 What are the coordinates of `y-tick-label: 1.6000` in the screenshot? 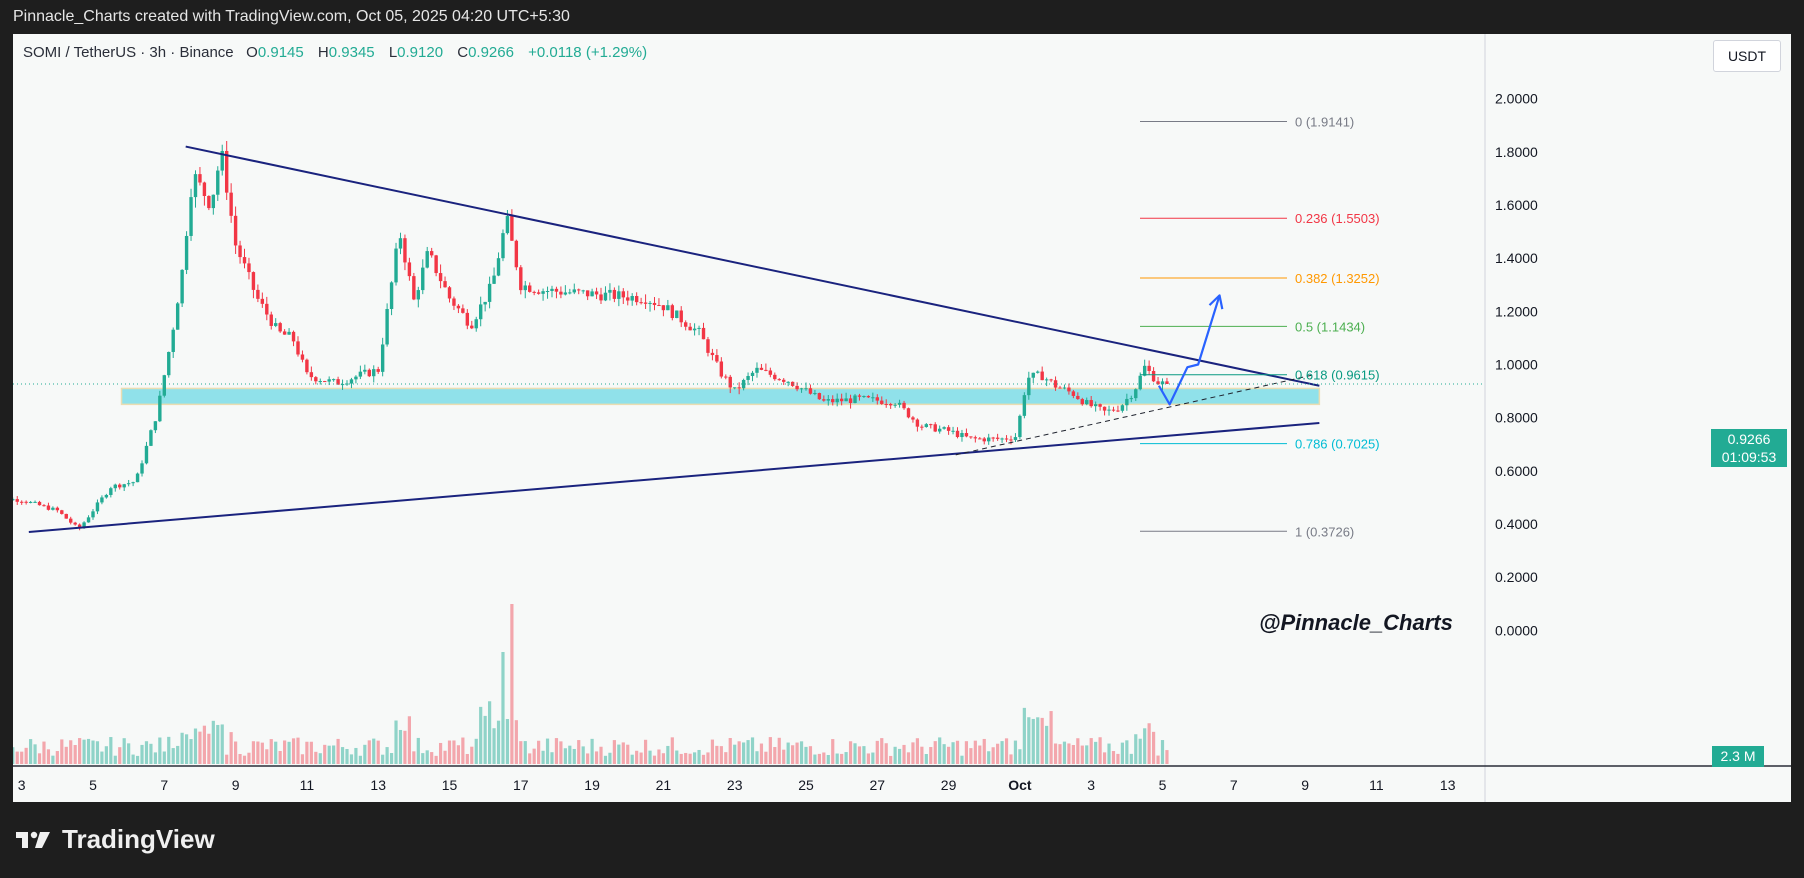 It's located at (1516, 205).